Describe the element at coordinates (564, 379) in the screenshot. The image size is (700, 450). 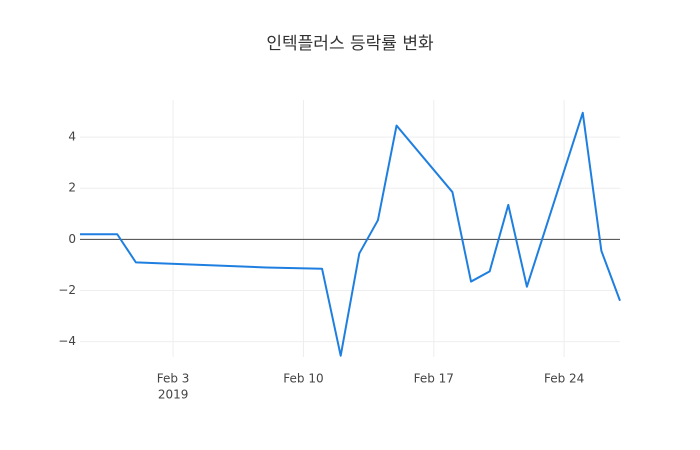
I see `x-tick-label: Feb 24` at that location.